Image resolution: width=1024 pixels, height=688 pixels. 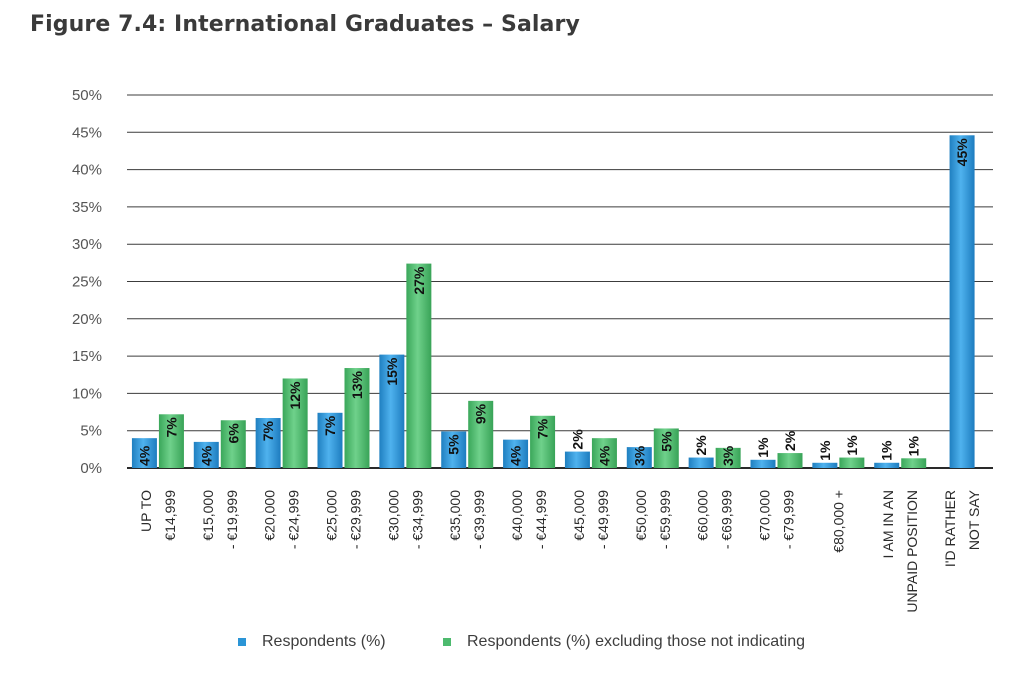 What do you see at coordinates (888, 524) in the screenshot?
I see `x-tick-label: I AM IN AN` at bounding box center [888, 524].